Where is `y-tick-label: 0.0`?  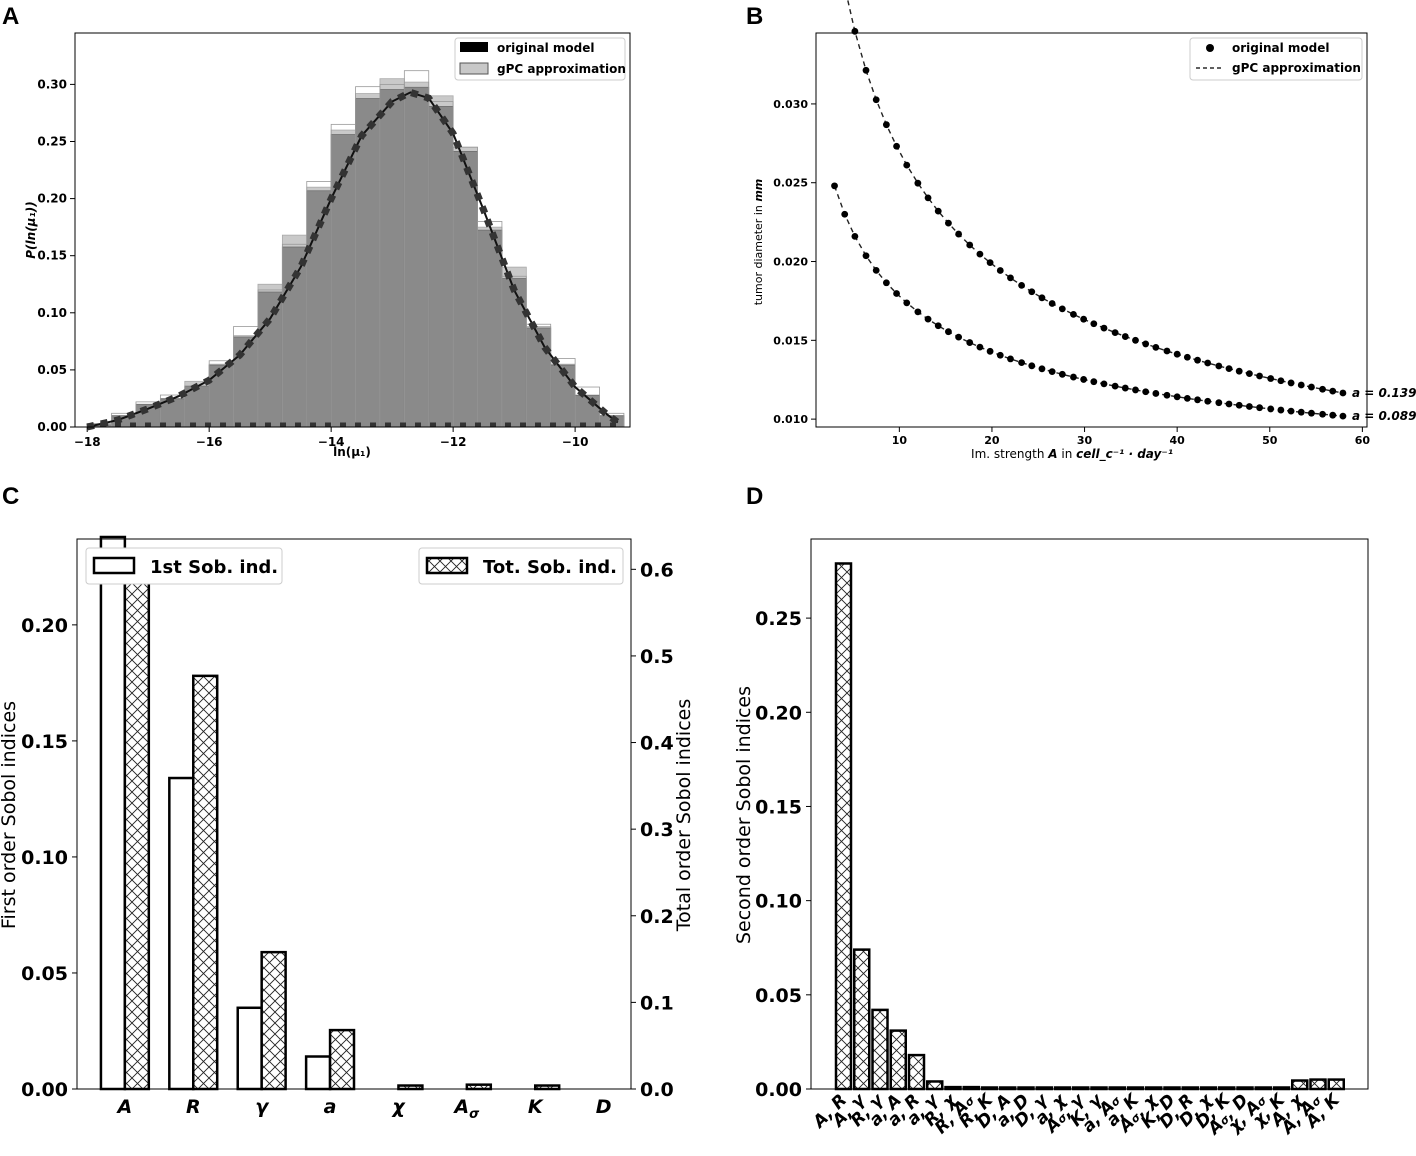
y-tick-label: 0.0 is located at coordinates (657, 1090).